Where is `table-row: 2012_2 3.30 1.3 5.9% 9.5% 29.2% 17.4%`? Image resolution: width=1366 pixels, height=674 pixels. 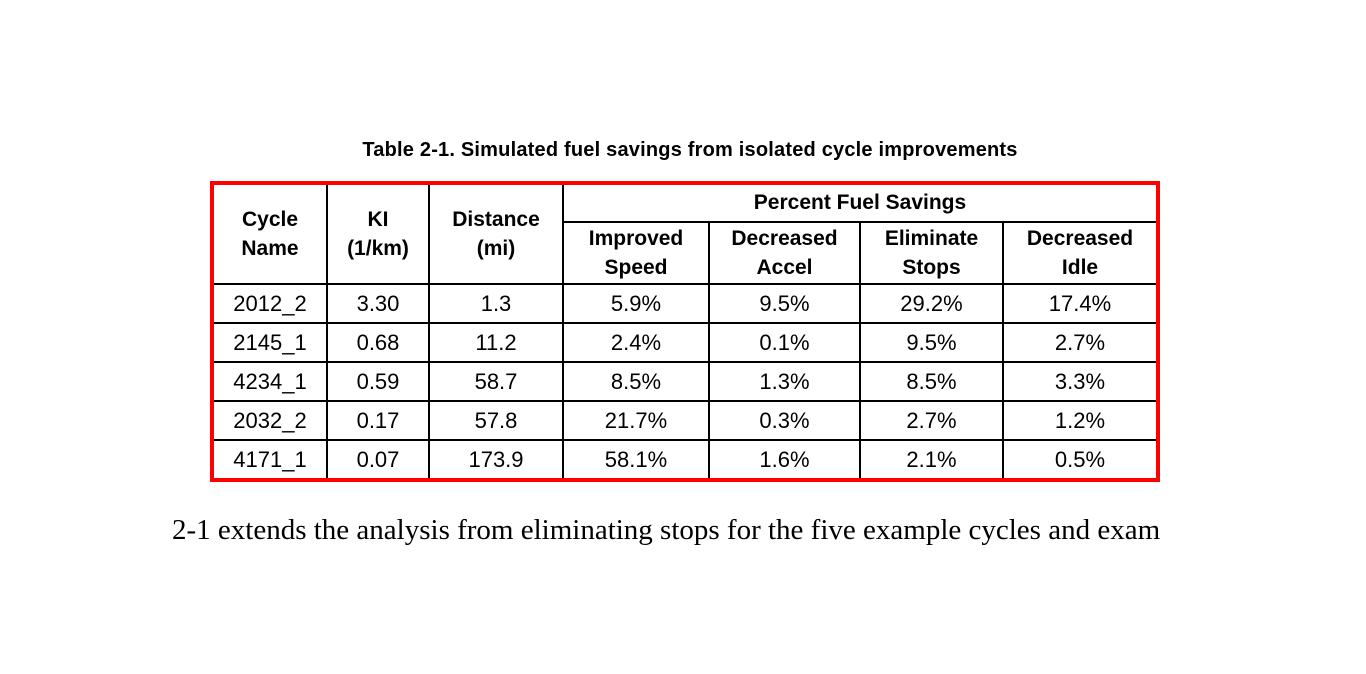 table-row: 2012_2 3.30 1.3 5.9% 9.5% 29.2% 17.4% is located at coordinates (685, 303).